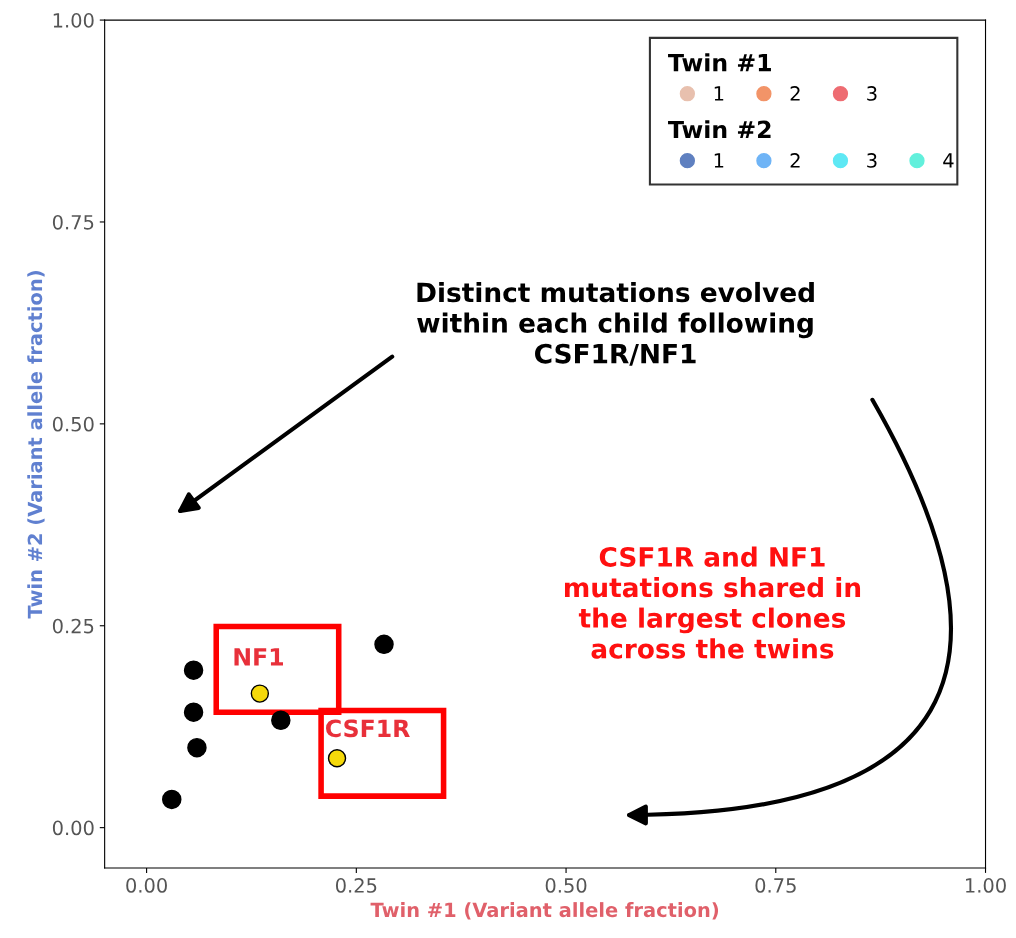 The image size is (1016, 938). Describe the element at coordinates (73, 626) in the screenshot. I see `y-tick-label: 0.25` at that location.